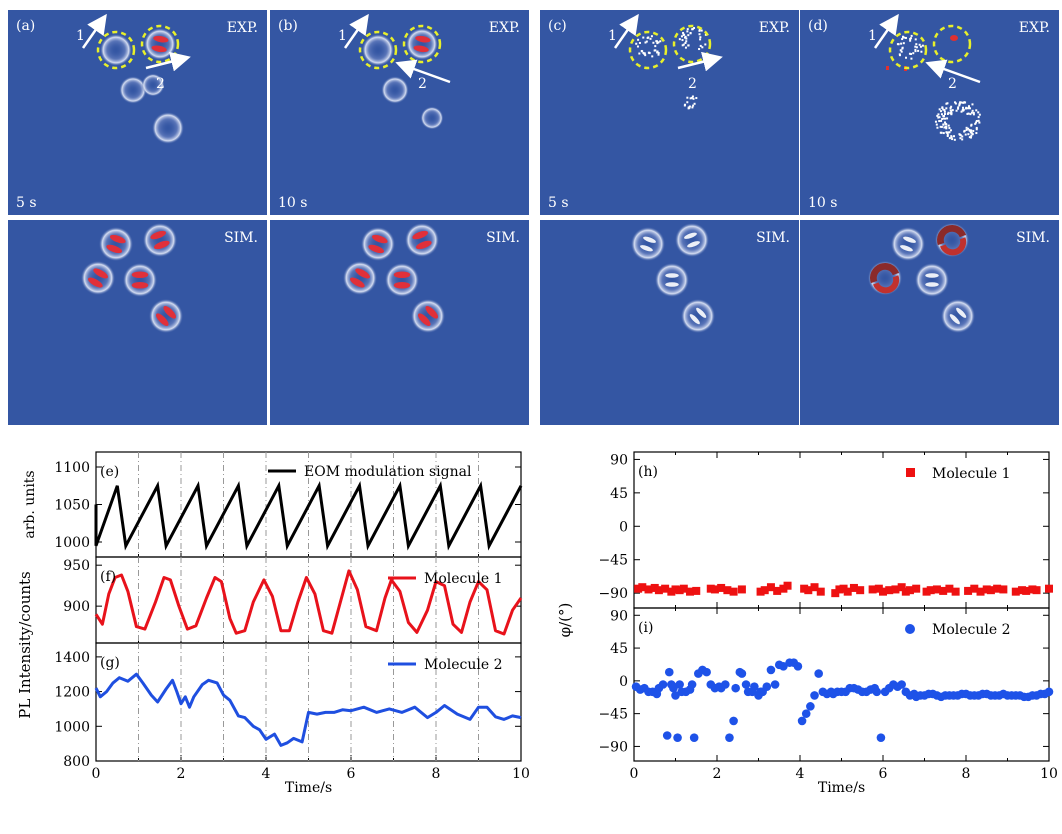 The width and height of the screenshot is (1062, 834). Describe the element at coordinates (292, 203) in the screenshot. I see `time-label: 10 s` at that location.